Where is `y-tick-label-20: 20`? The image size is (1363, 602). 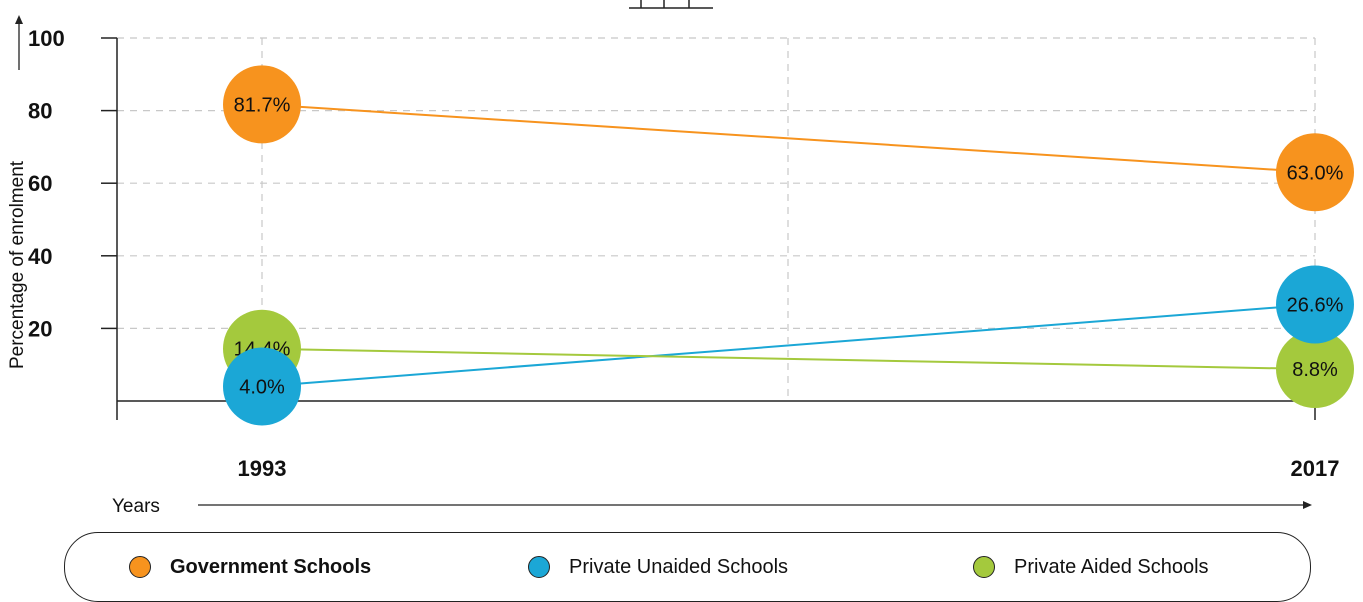
y-tick-label-20: 20 is located at coordinates (40, 328).